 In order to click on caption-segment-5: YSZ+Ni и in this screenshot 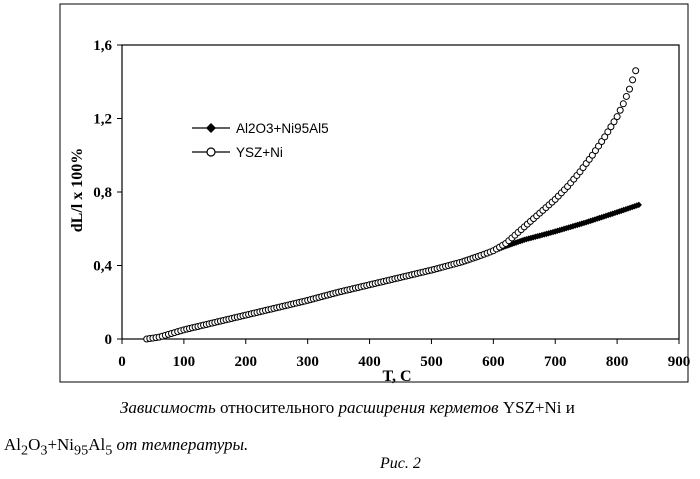, I will do `click(537, 407)`.